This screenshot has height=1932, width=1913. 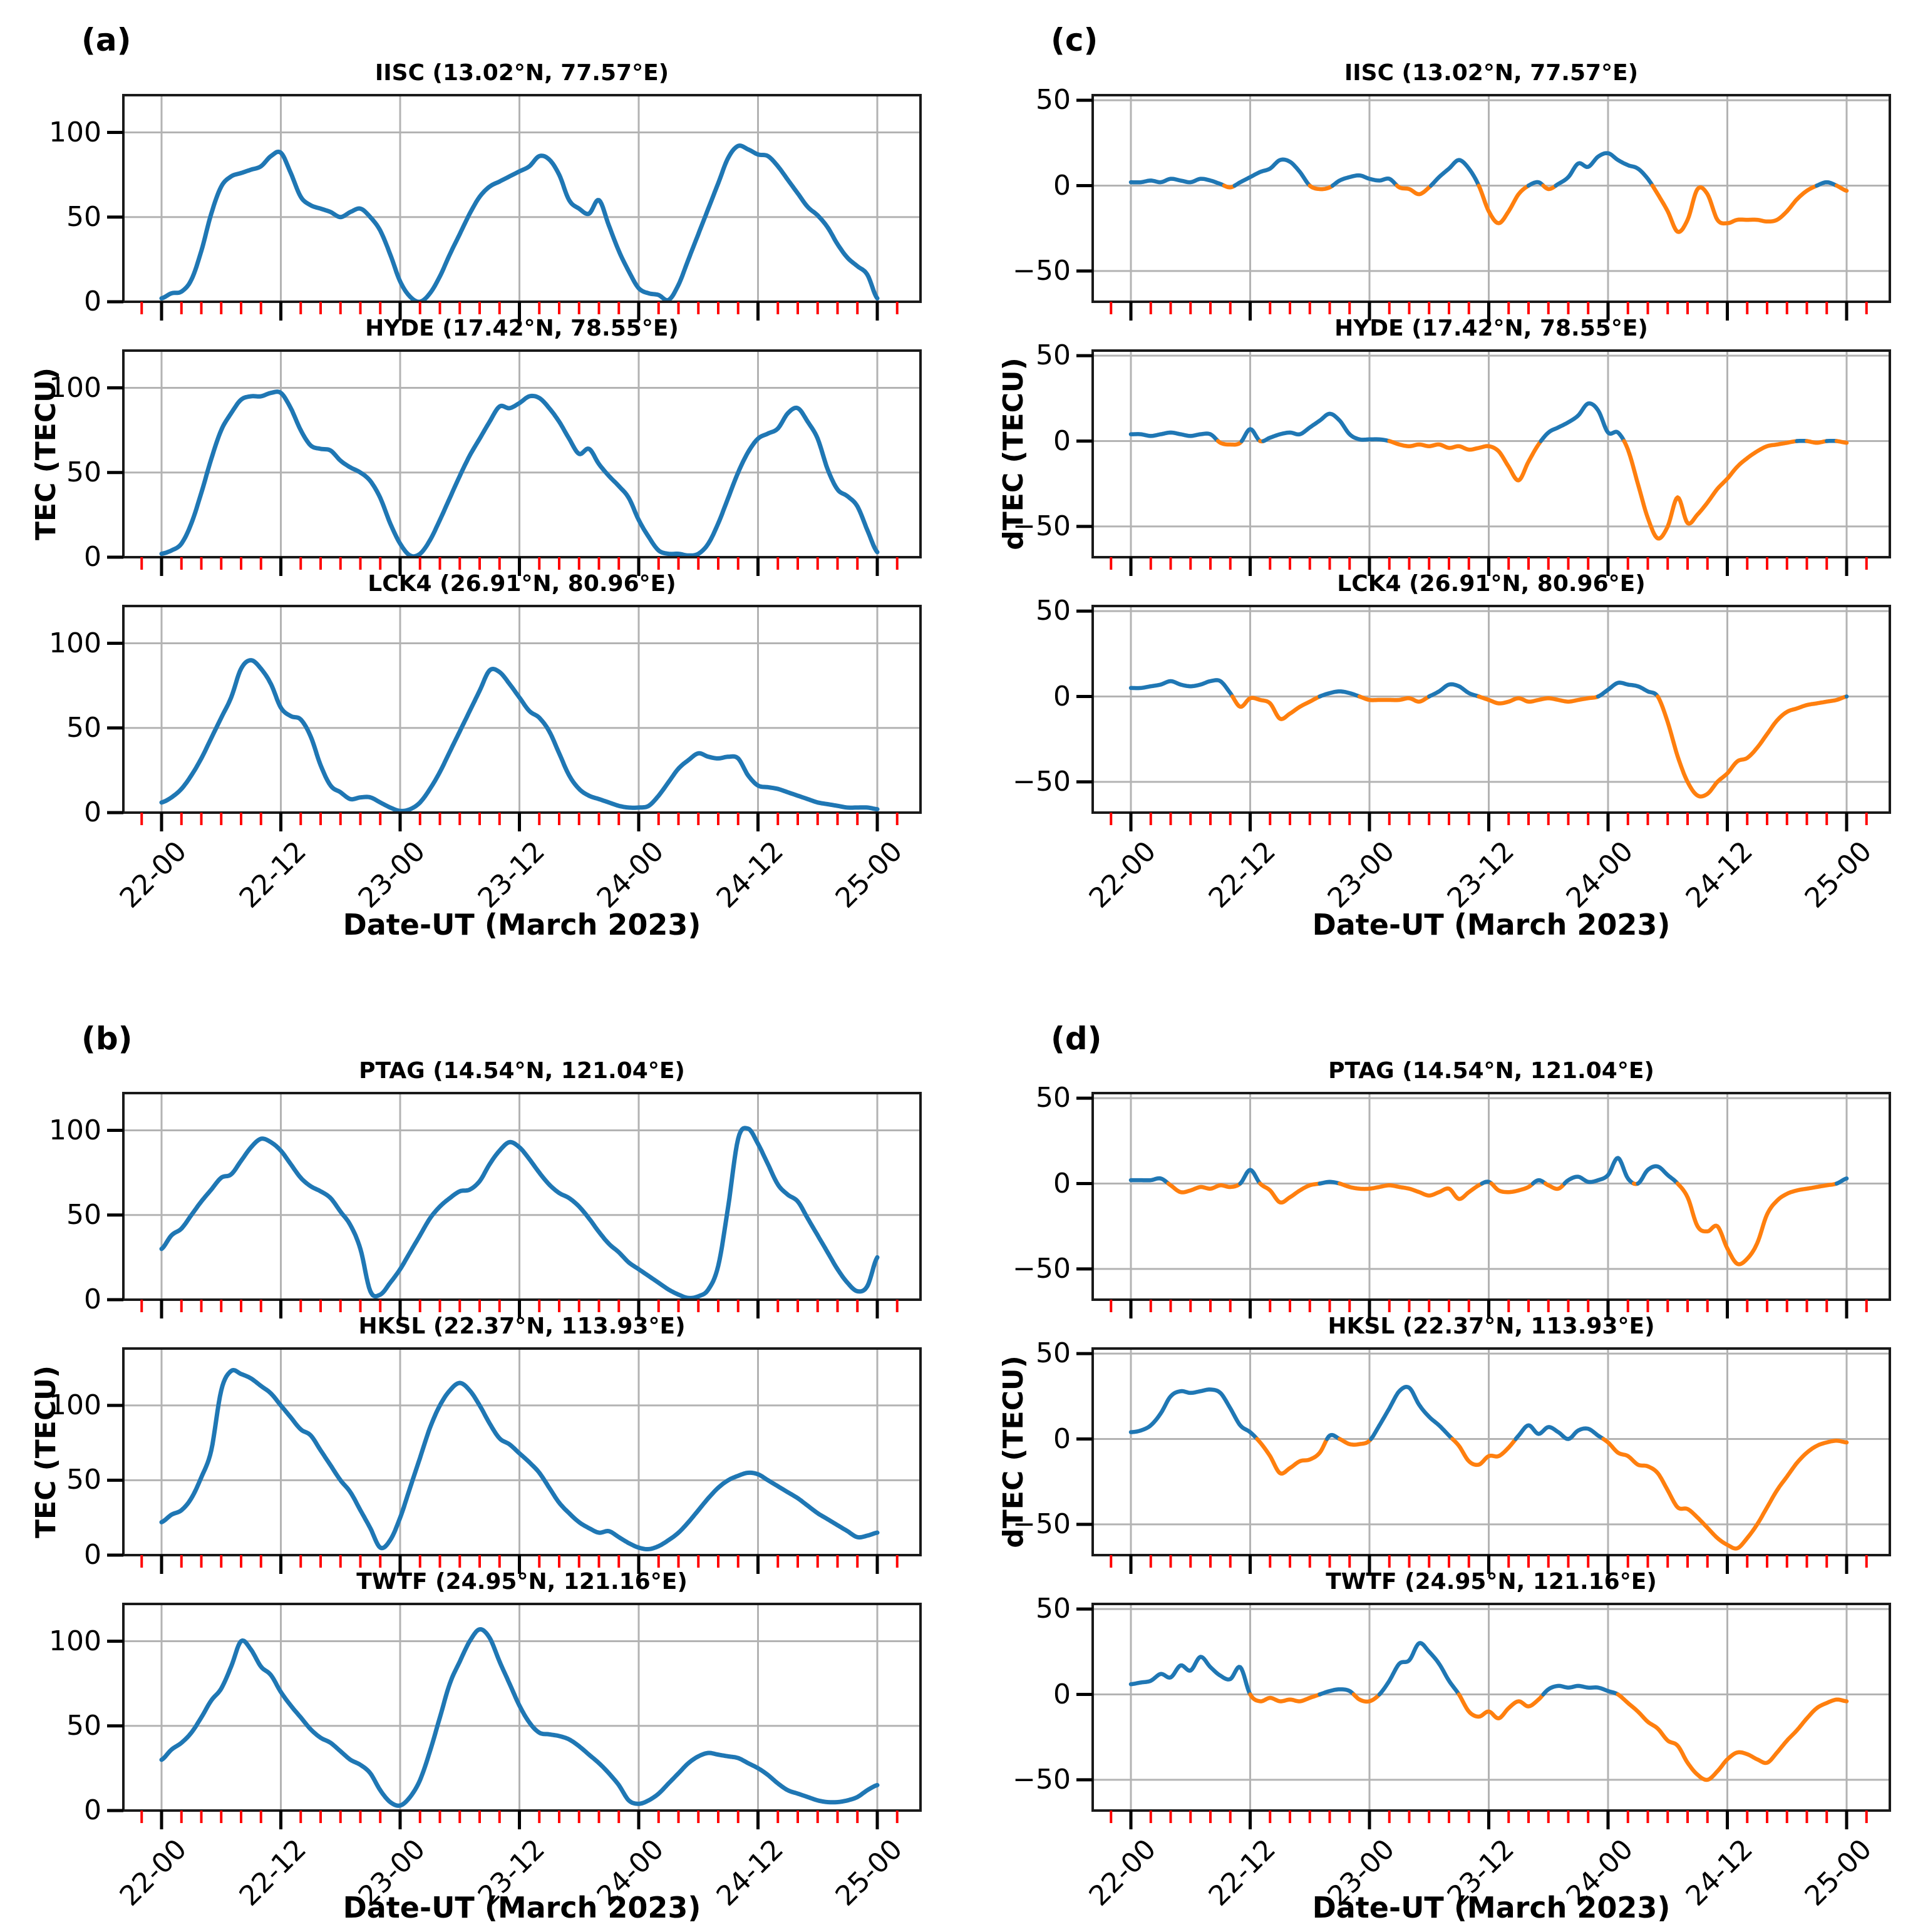 I want to click on panel-d-subplot-2-plot, so click(x=1484, y=1460).